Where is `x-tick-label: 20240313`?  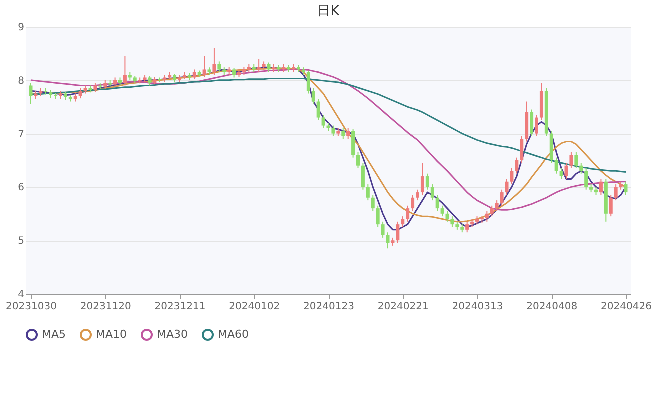
x-tick-label: 20240313 is located at coordinates (478, 307).